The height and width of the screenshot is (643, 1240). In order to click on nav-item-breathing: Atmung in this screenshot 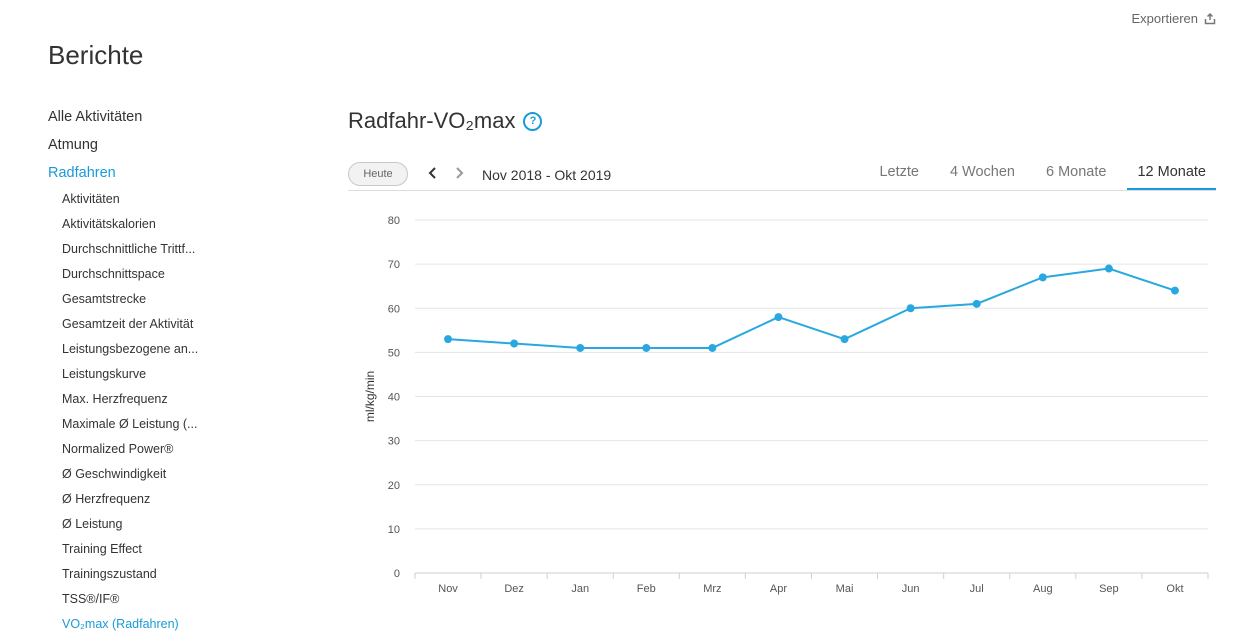, I will do `click(73, 145)`.